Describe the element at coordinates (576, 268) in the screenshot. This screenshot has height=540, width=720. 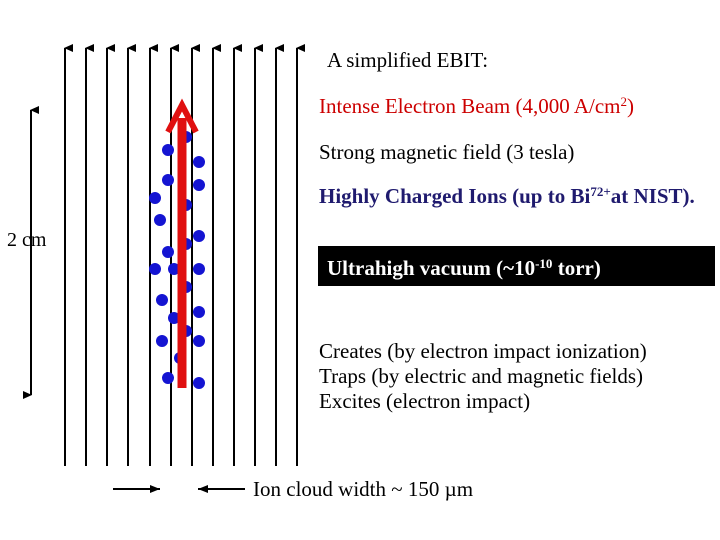
I see `vacuum-suffix: torr)` at that location.